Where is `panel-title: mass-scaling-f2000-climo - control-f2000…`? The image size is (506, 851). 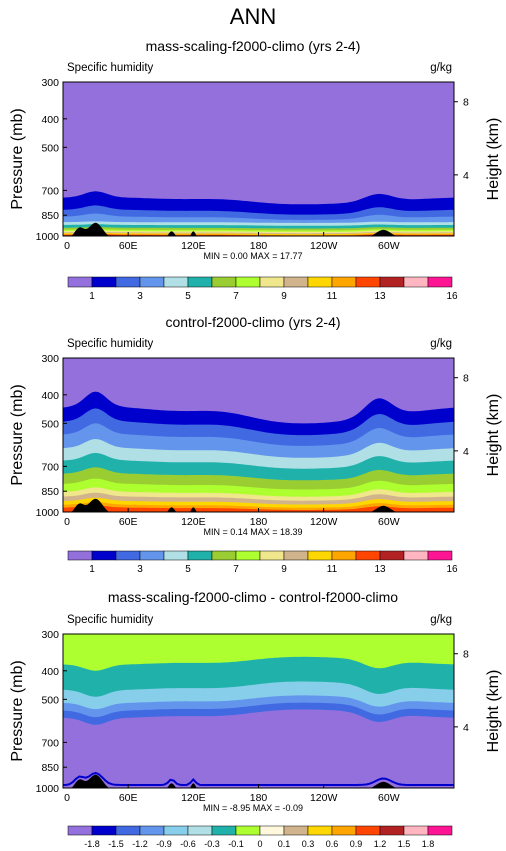 panel-title: mass-scaling-f2000-climo - control-f2000… is located at coordinates (253, 597).